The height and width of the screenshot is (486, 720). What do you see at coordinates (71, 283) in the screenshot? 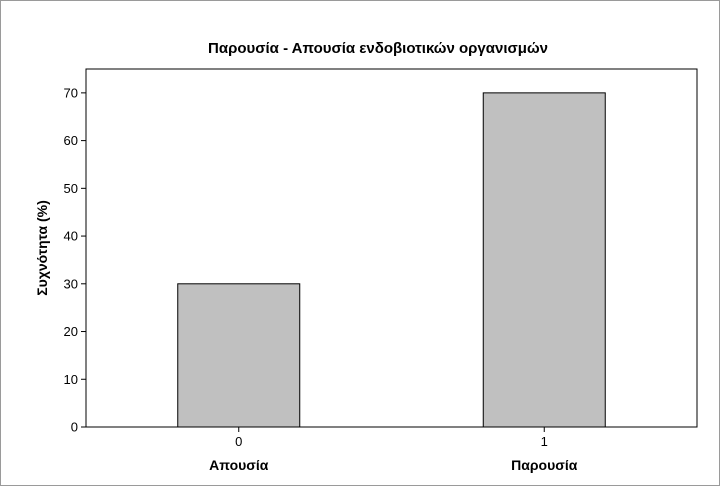
I see `y-tick-label: 30` at bounding box center [71, 283].